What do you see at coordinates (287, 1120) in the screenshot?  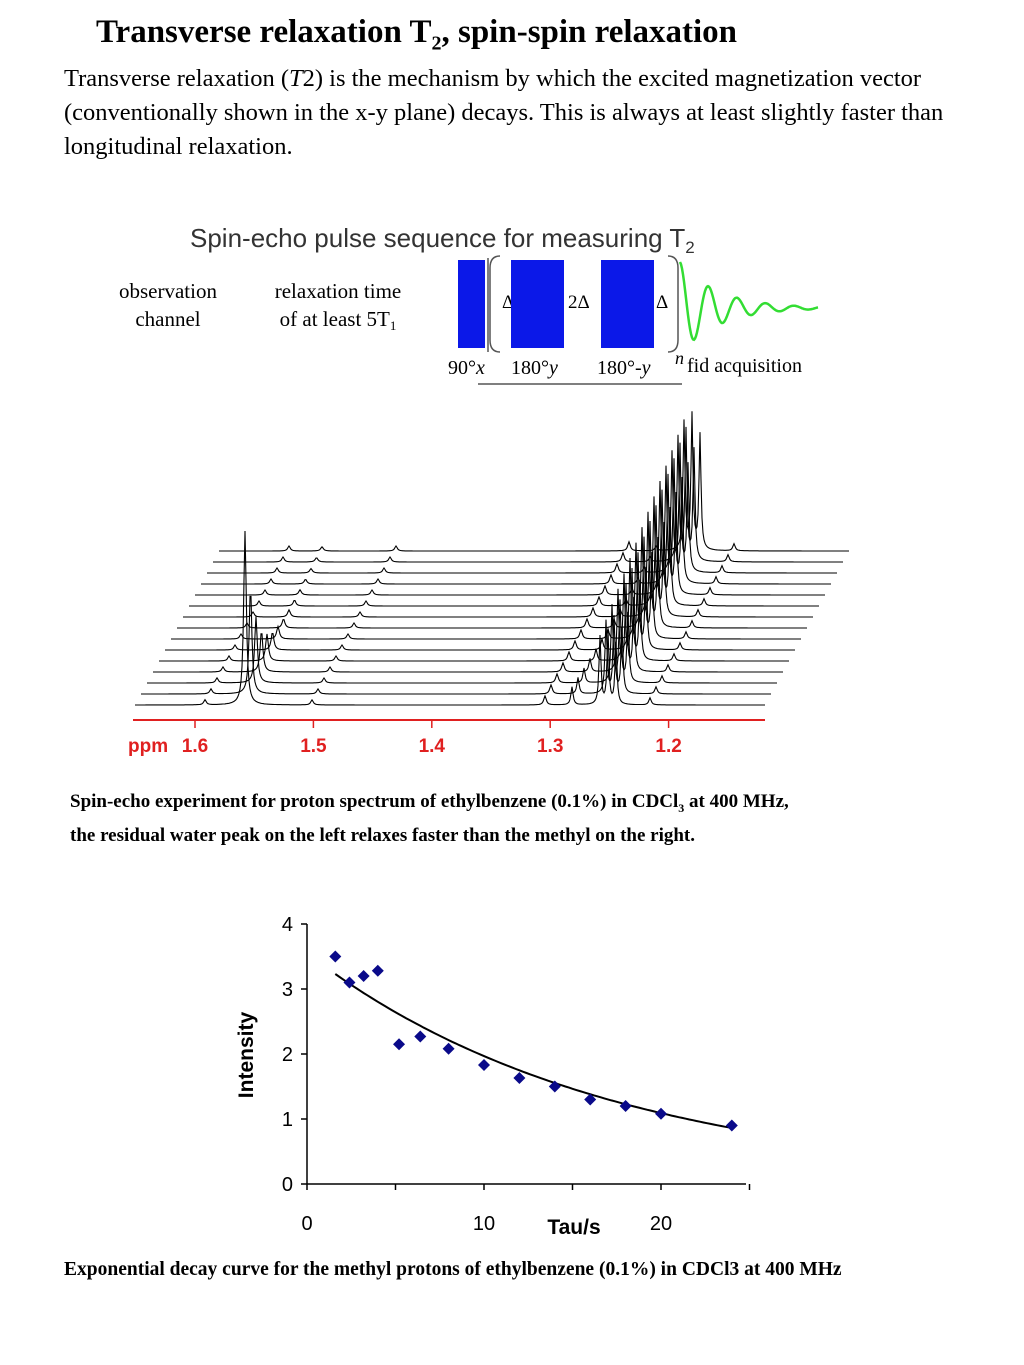 I see `y-tick-label: 1` at bounding box center [287, 1120].